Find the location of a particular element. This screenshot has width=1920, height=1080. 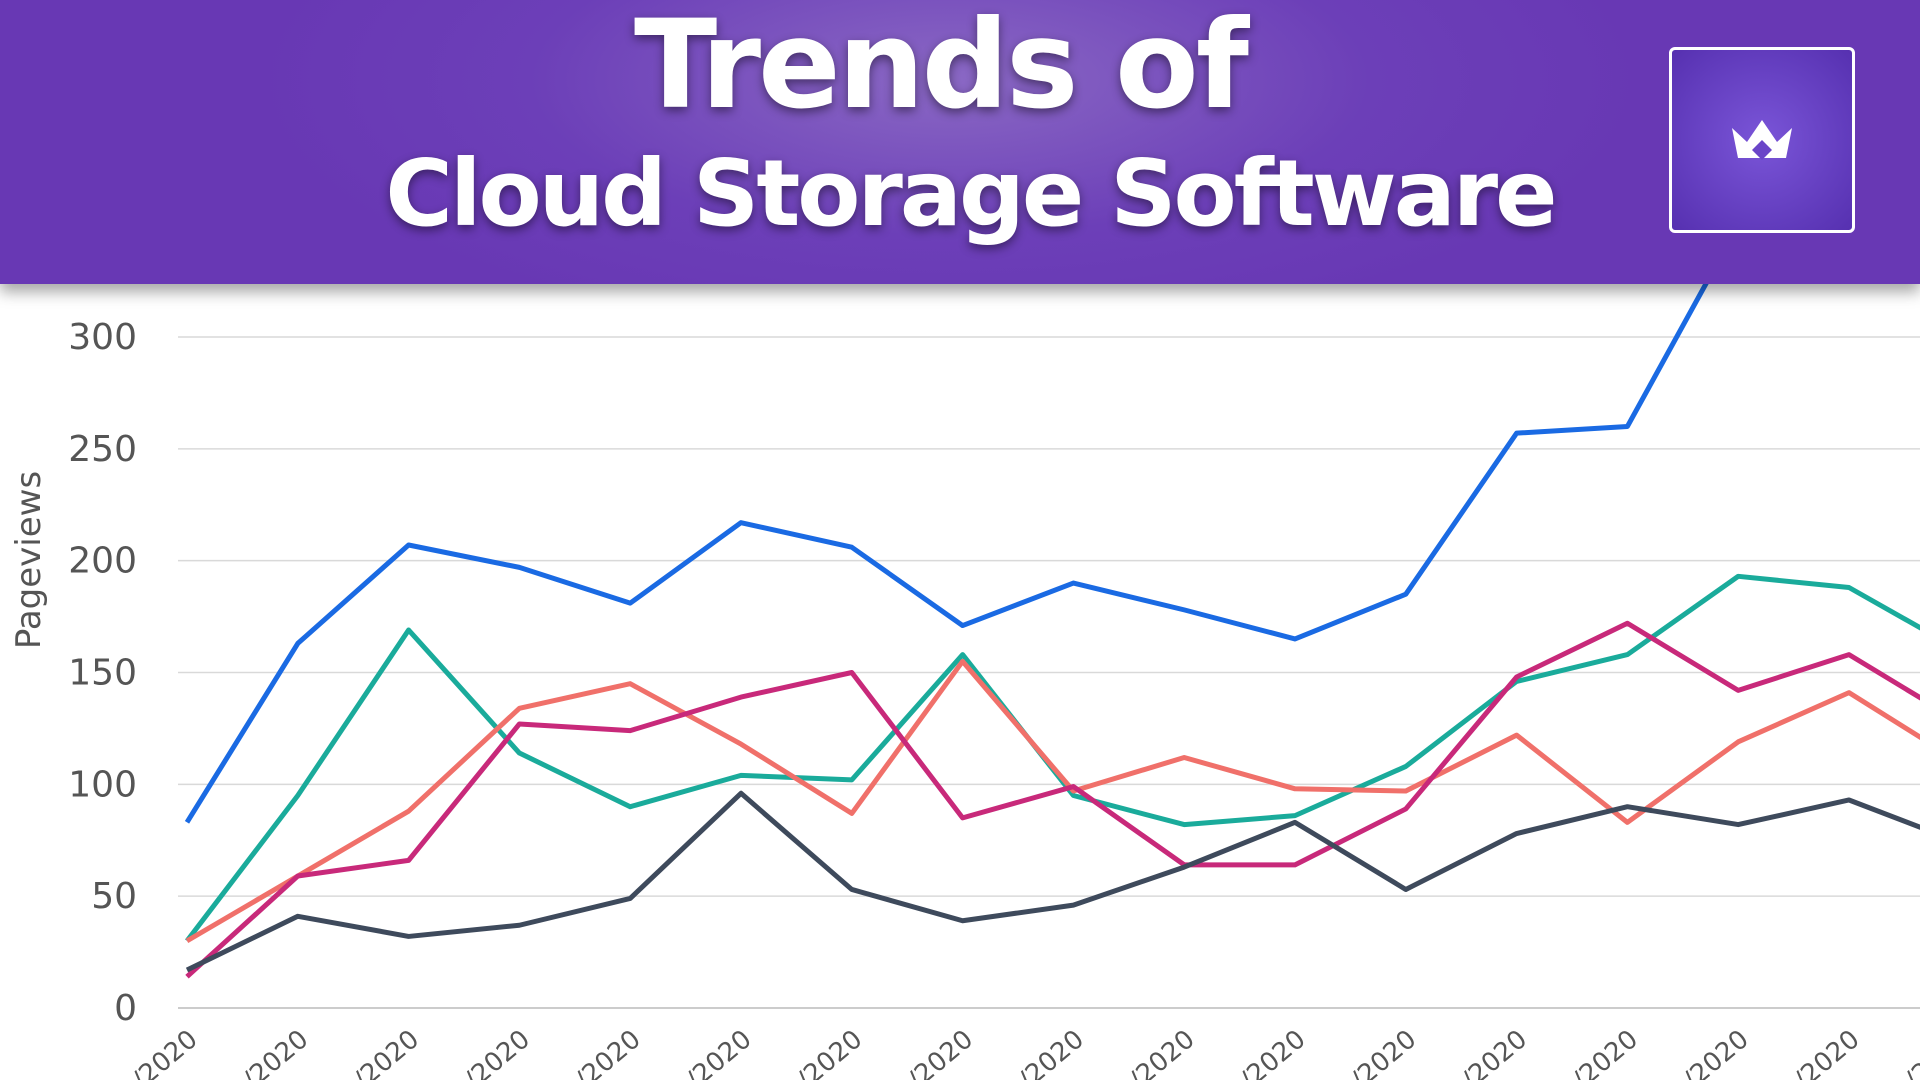

y-tick-label: 300 is located at coordinates (102, 337).